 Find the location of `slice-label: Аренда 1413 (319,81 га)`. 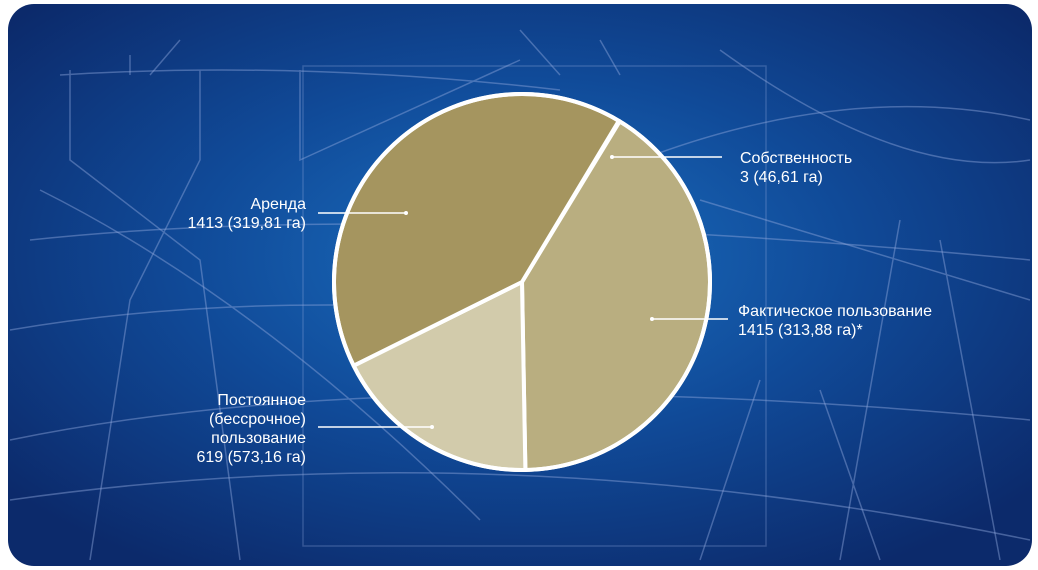

slice-label: Аренда 1413 (319,81 га) is located at coordinates (247, 214).